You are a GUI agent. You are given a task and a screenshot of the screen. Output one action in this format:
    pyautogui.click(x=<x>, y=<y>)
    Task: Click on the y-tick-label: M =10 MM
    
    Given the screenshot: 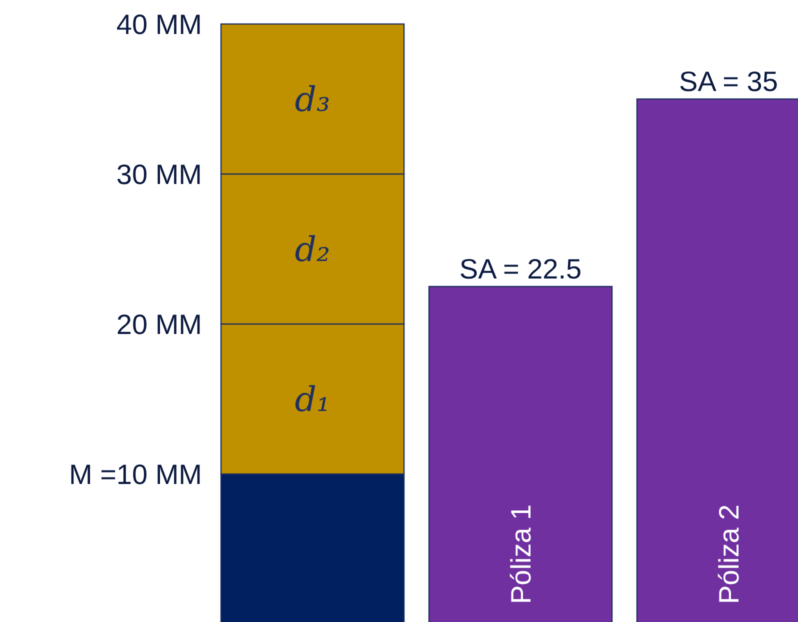 What is the action you would take?
    pyautogui.click(x=135, y=474)
    